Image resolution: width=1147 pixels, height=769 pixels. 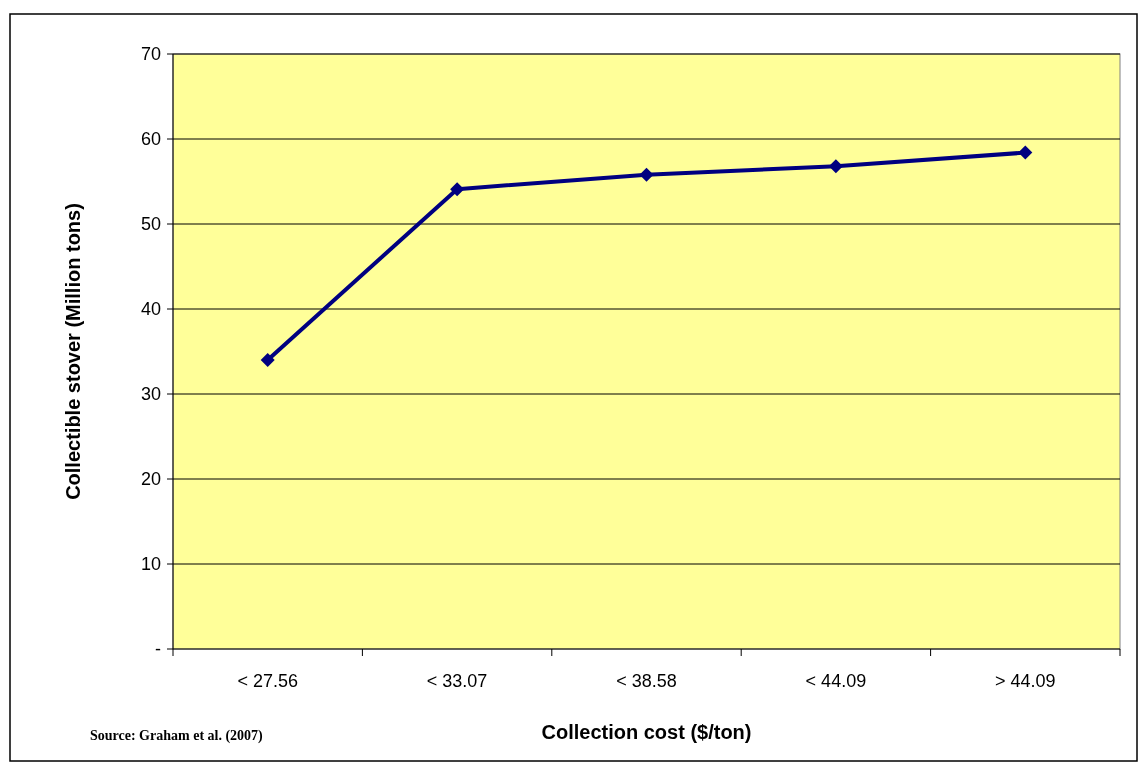 What do you see at coordinates (646, 681) in the screenshot?
I see `x-tick-label: < 38.58` at bounding box center [646, 681].